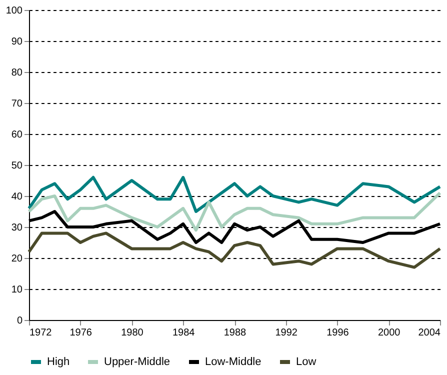  What do you see at coordinates (233, 362) in the screenshot?
I see `legend-label: Low-Middle` at bounding box center [233, 362].